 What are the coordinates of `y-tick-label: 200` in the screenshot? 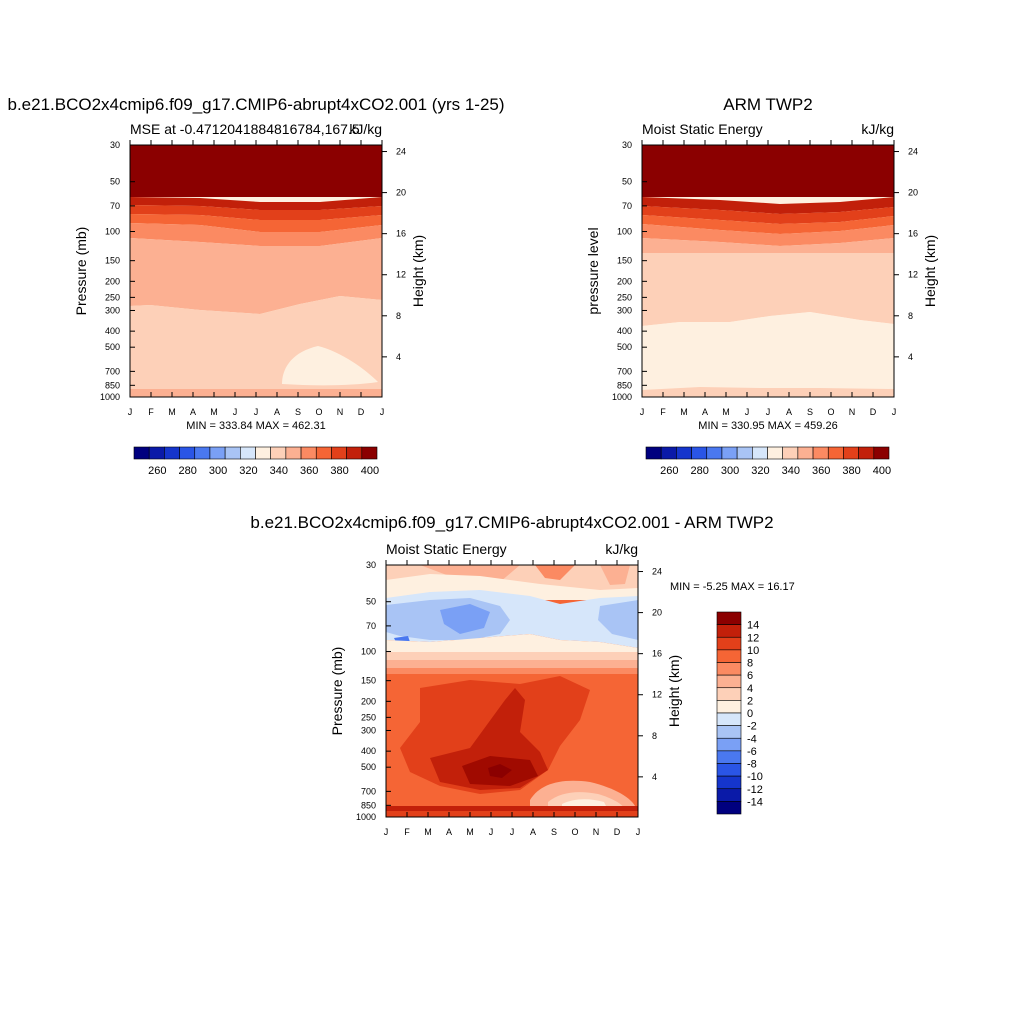 It's located at (112, 281).